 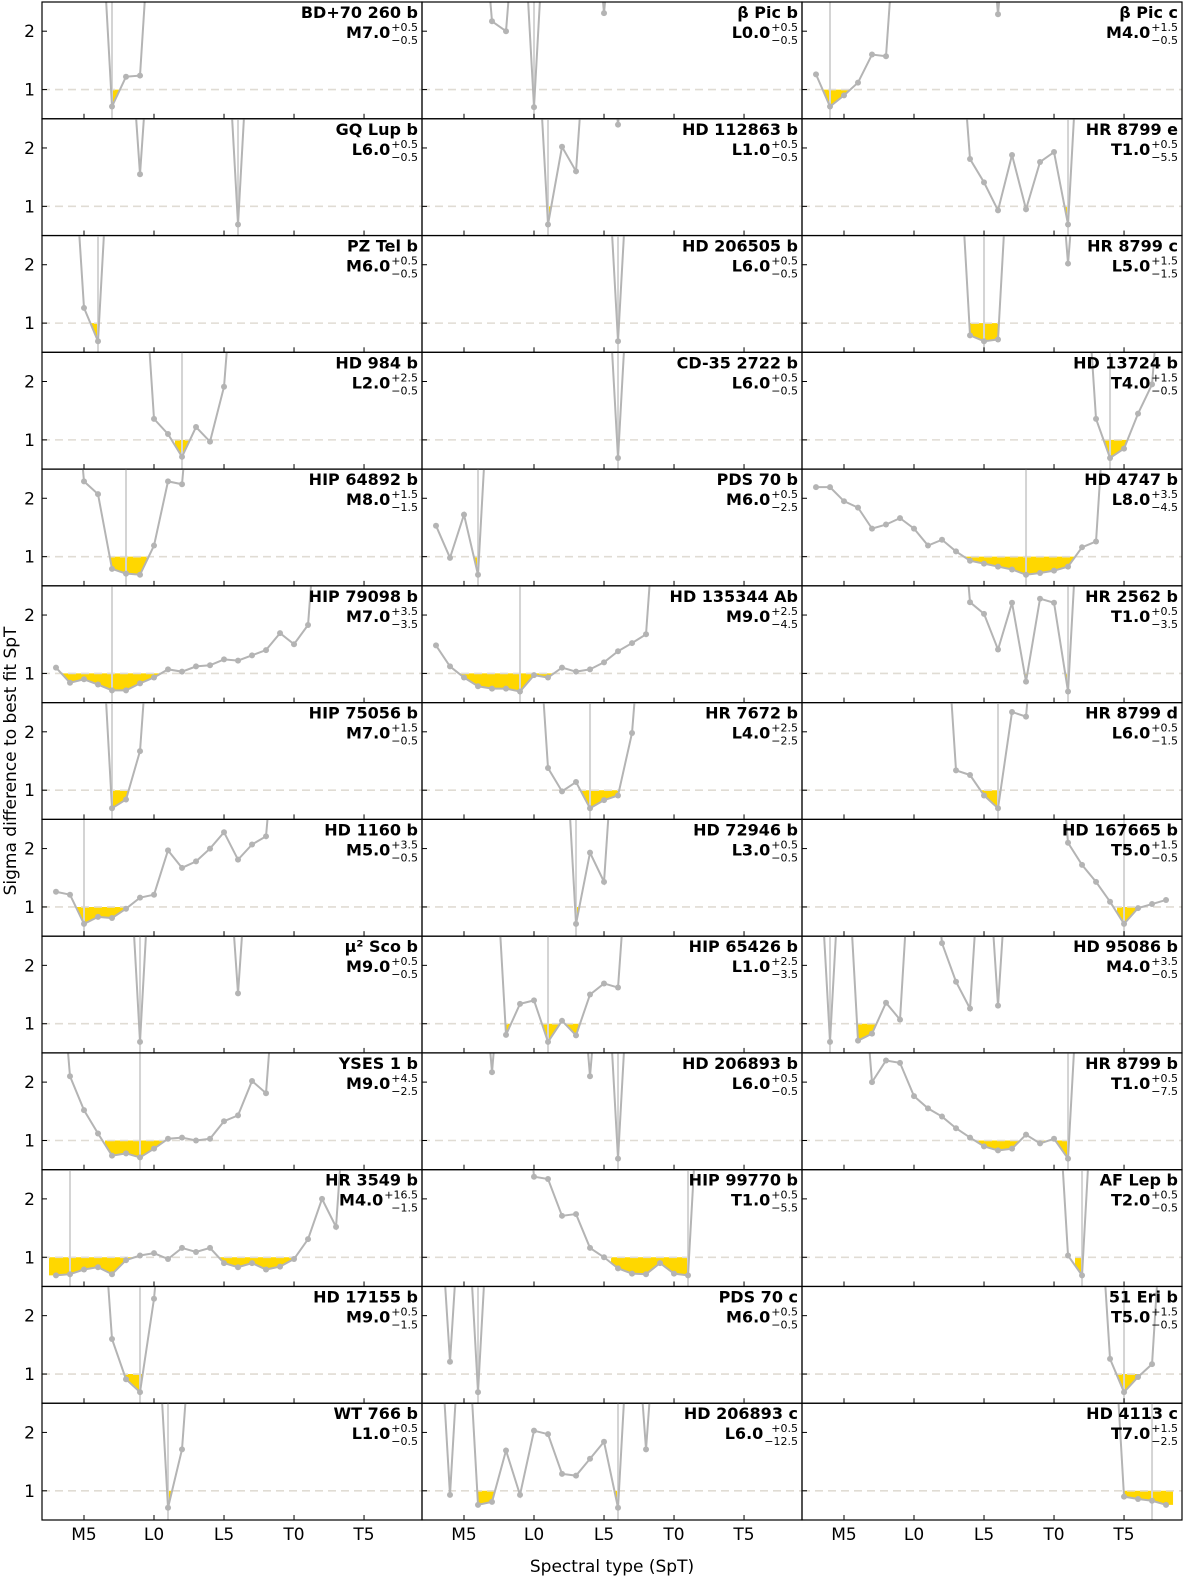 I want to click on planet-name: HD 4747 b, so click(x=1131, y=479).